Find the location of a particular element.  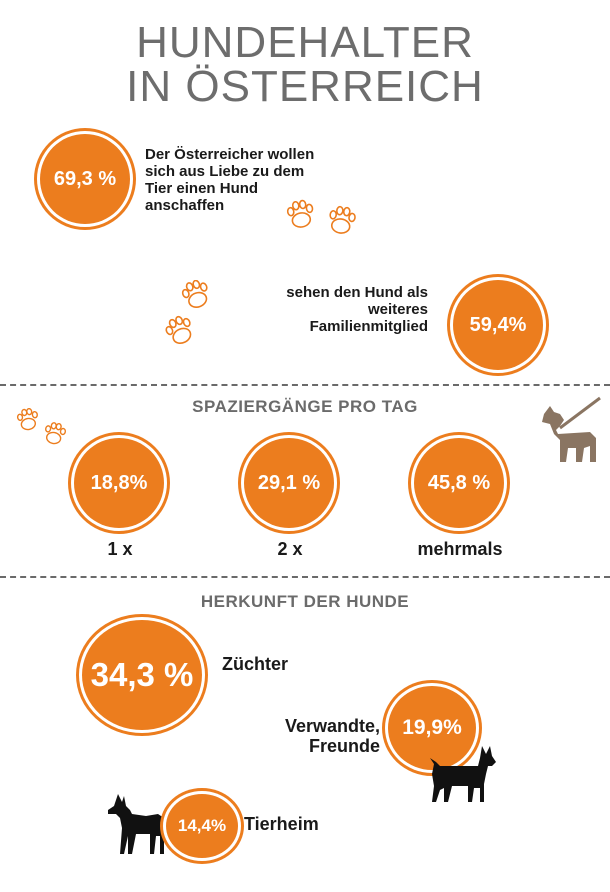

stat-value: 34,3 % is located at coordinates (142, 674).